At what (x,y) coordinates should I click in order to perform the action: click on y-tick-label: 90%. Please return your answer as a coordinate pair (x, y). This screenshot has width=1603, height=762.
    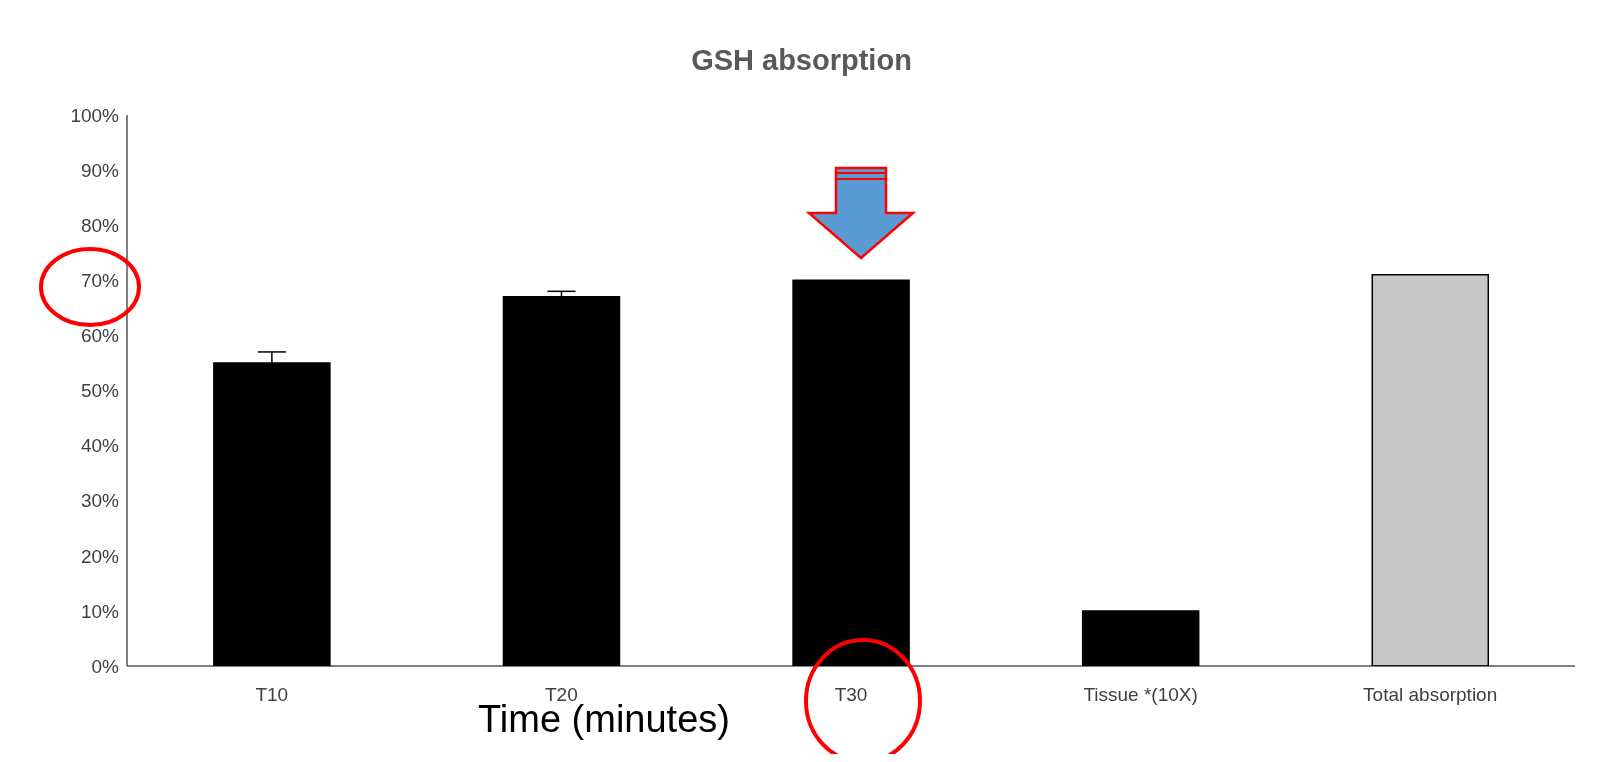
    Looking at the image, I should click on (100, 170).